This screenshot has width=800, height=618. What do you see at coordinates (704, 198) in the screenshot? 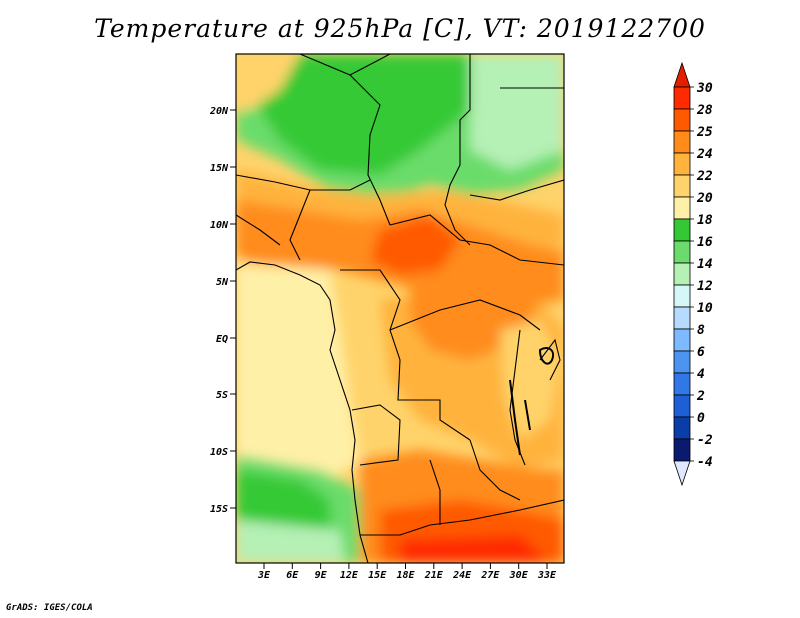
I see `colorbar-label-5: 20` at bounding box center [704, 198].